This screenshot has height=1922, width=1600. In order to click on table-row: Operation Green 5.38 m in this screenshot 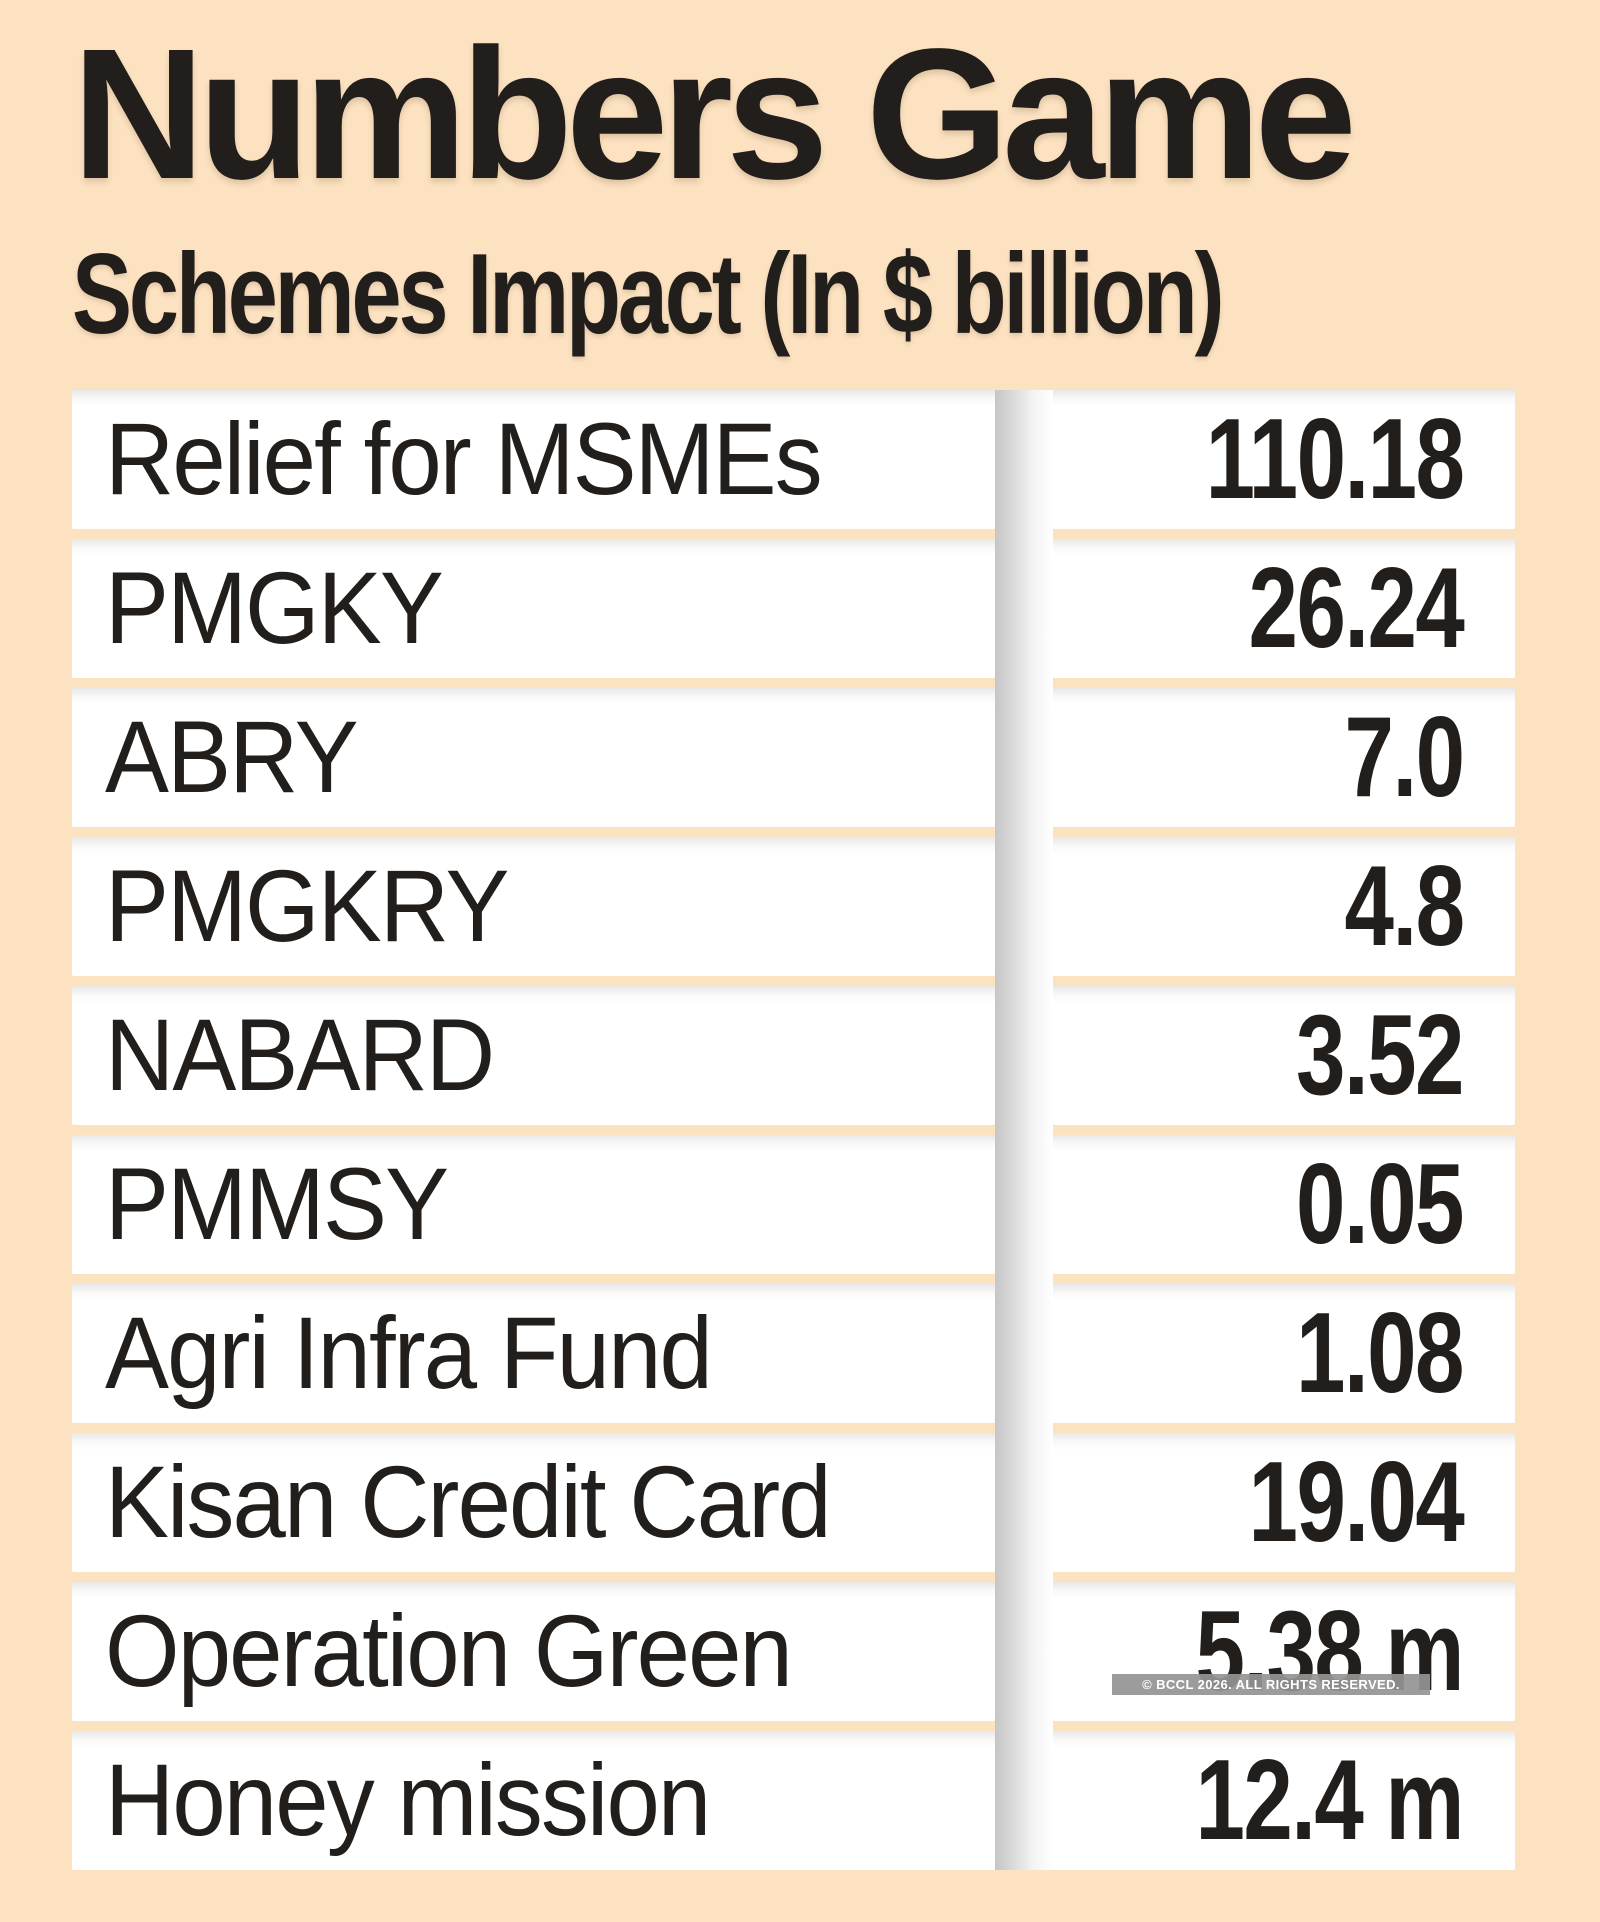, I will do `click(793, 1651)`.